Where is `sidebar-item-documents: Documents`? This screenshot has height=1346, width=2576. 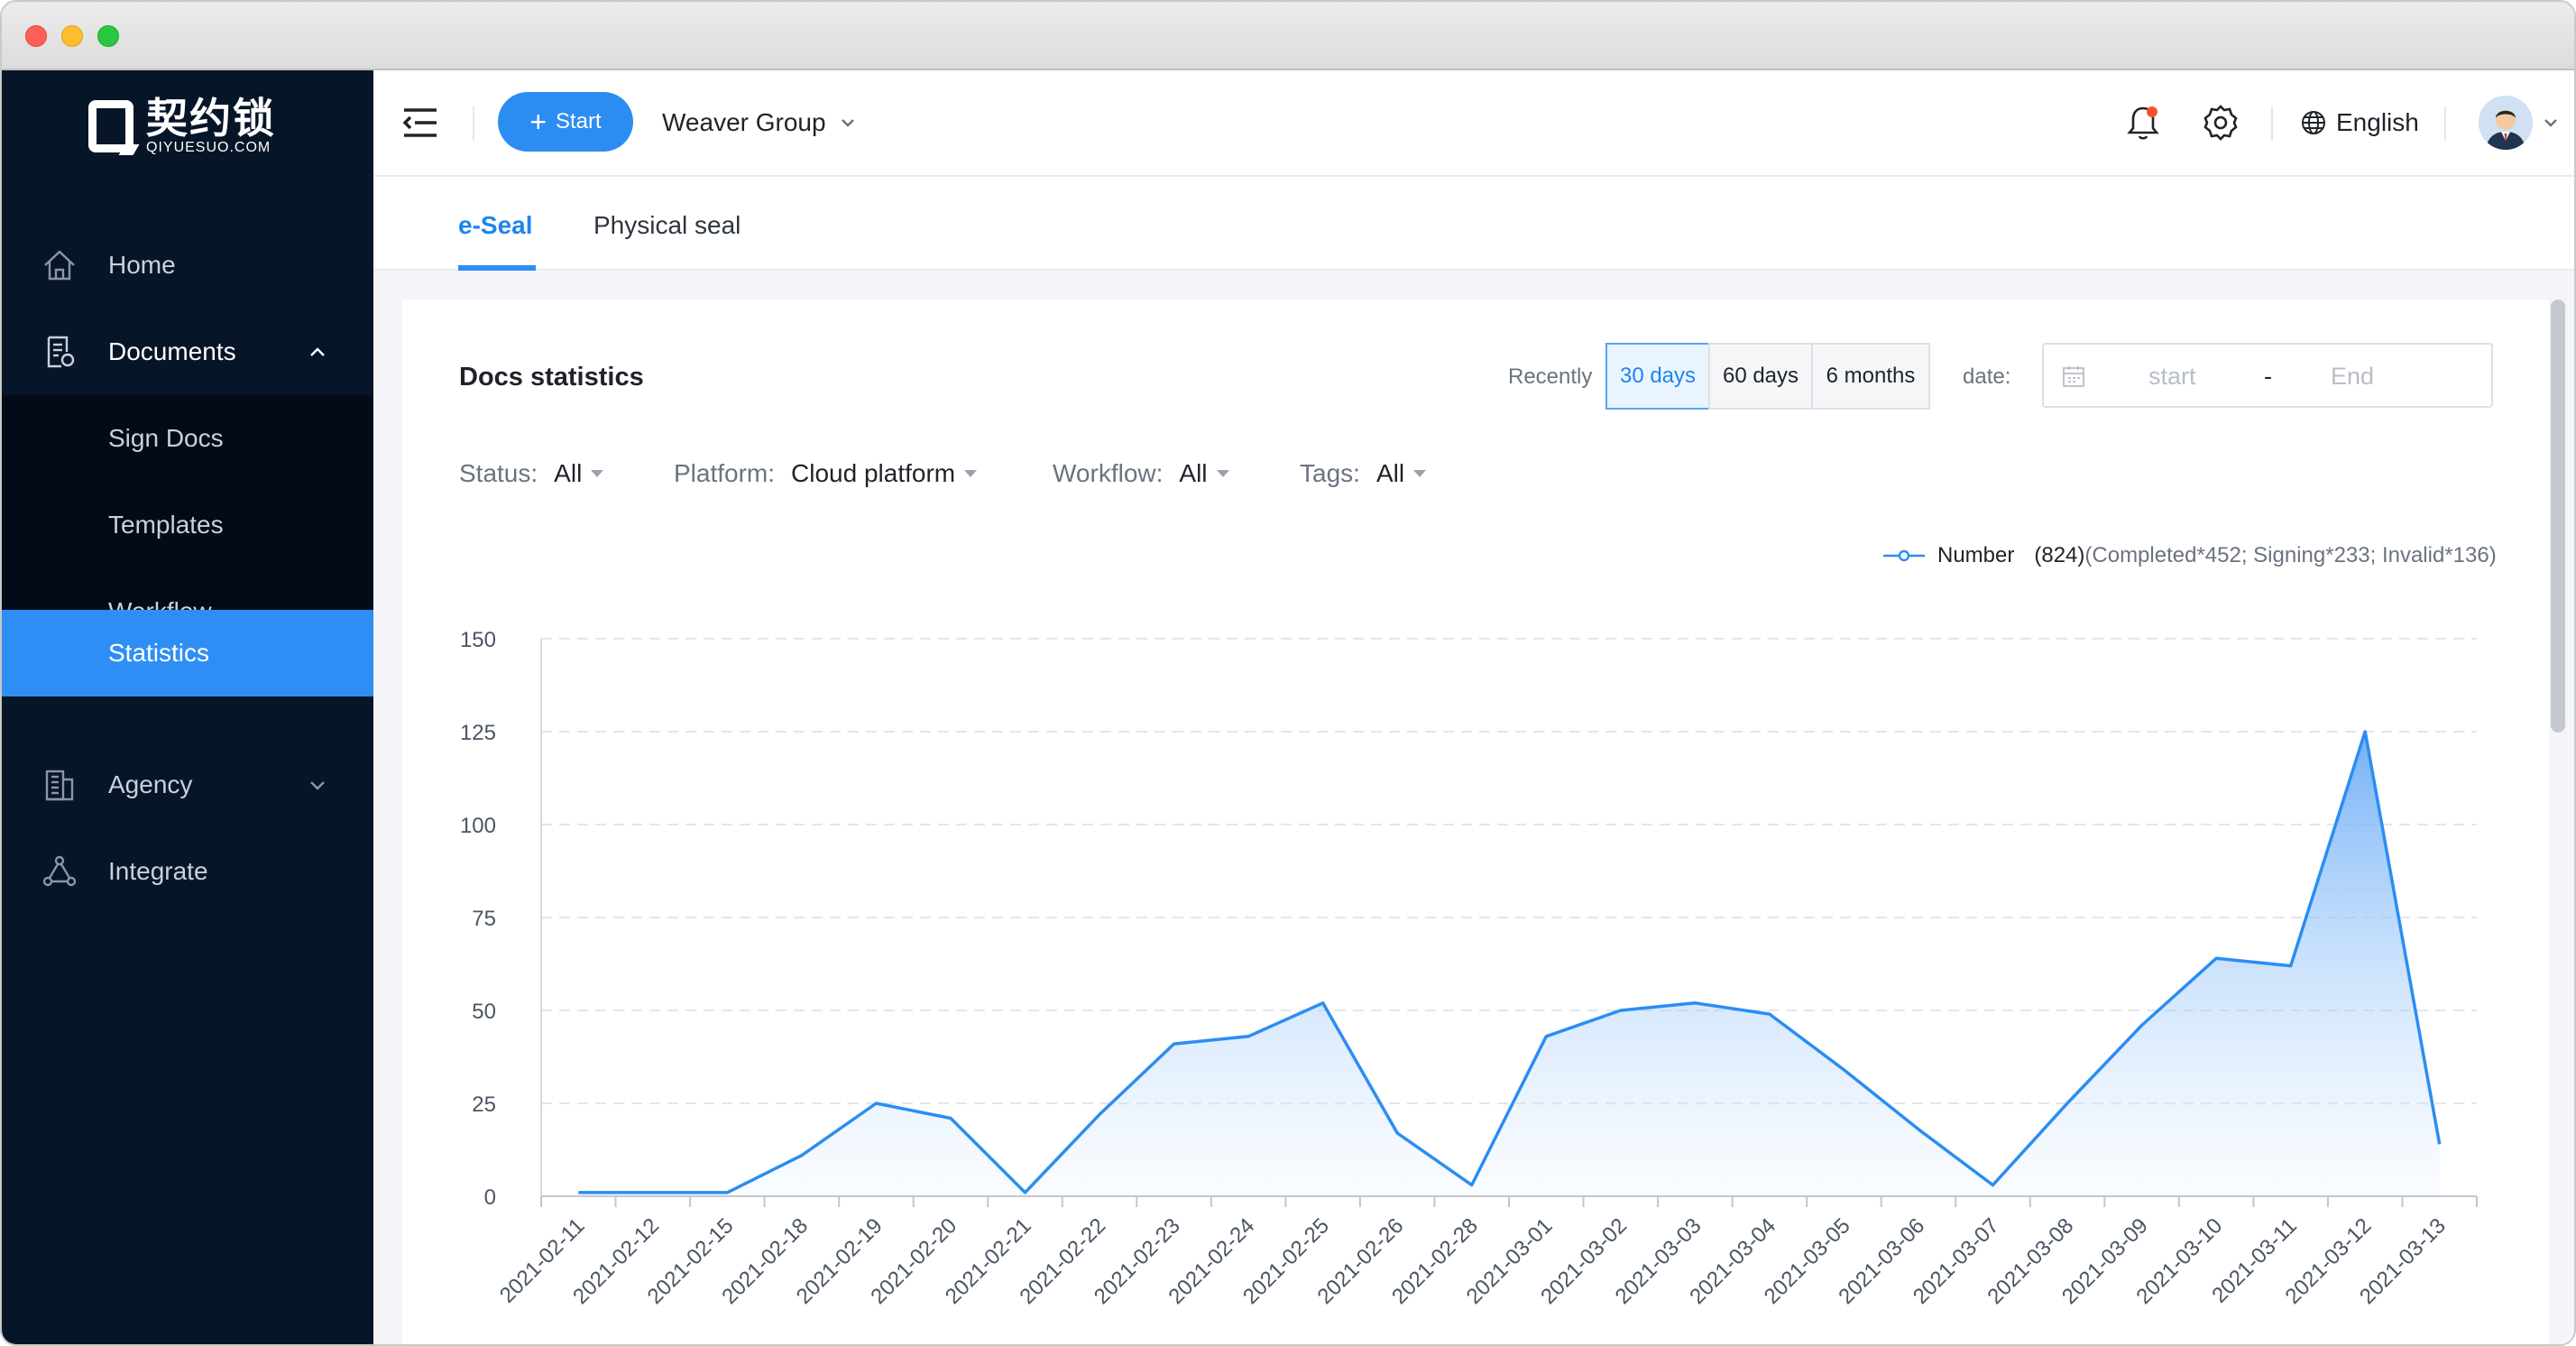
sidebar-item-documents: Documents is located at coordinates (188, 352).